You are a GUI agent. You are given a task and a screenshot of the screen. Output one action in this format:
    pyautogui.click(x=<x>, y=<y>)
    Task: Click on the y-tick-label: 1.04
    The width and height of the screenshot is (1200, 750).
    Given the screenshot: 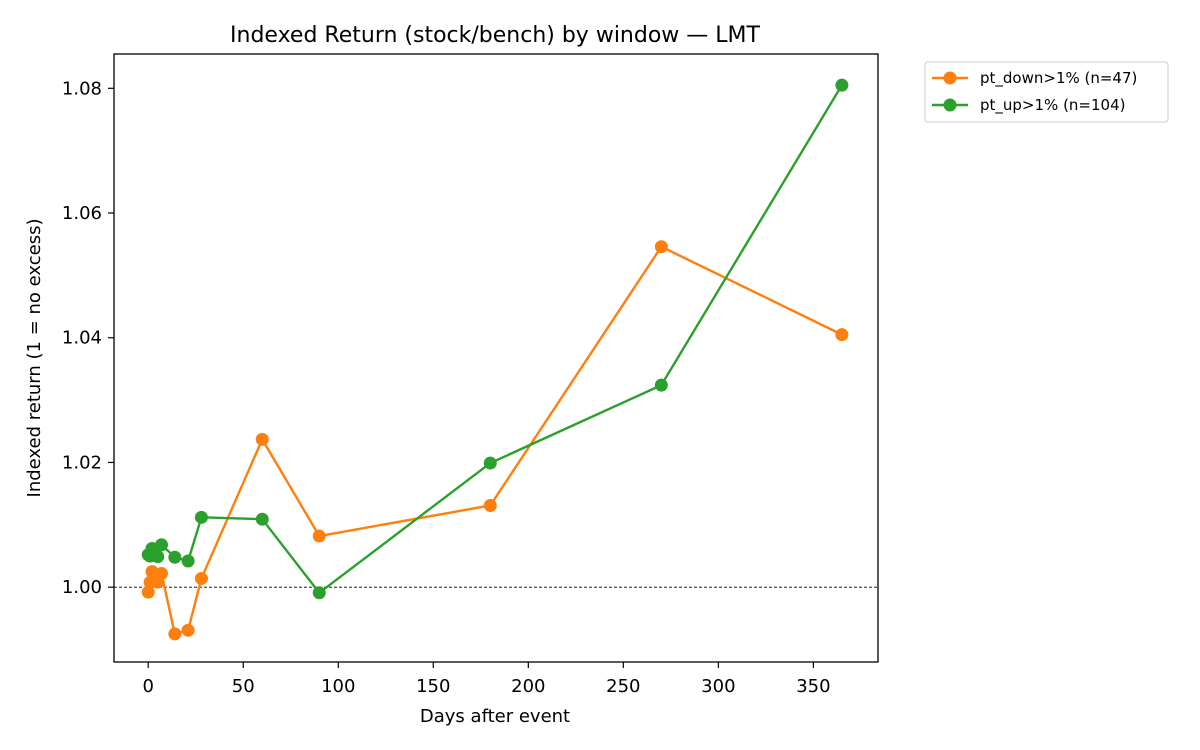 What is the action you would take?
    pyautogui.click(x=82, y=338)
    